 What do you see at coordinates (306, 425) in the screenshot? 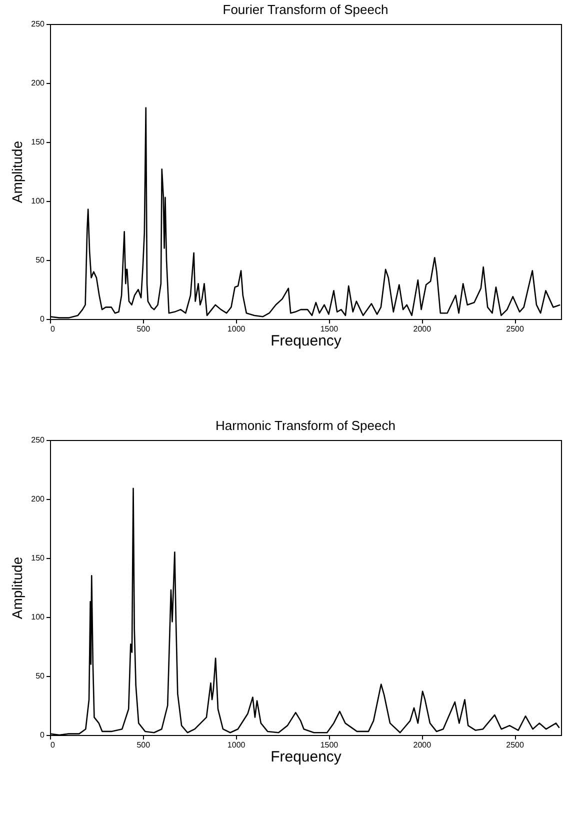
I see `chart-title: Harmonic Transform of Speech` at bounding box center [306, 425].